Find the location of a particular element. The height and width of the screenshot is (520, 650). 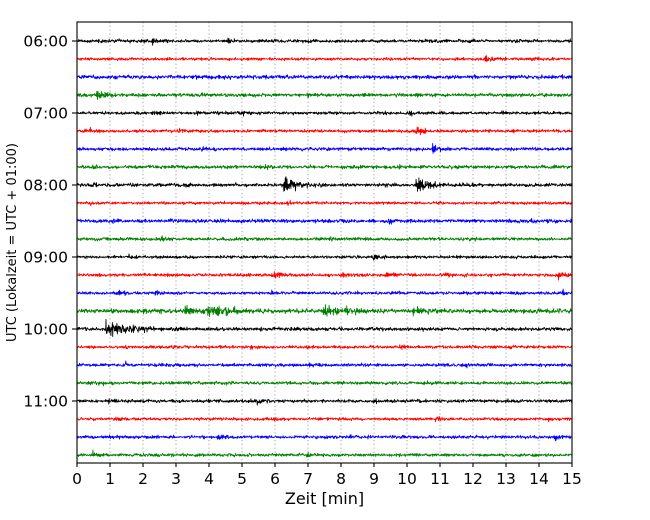

x-tick-label: 11 is located at coordinates (440, 479).